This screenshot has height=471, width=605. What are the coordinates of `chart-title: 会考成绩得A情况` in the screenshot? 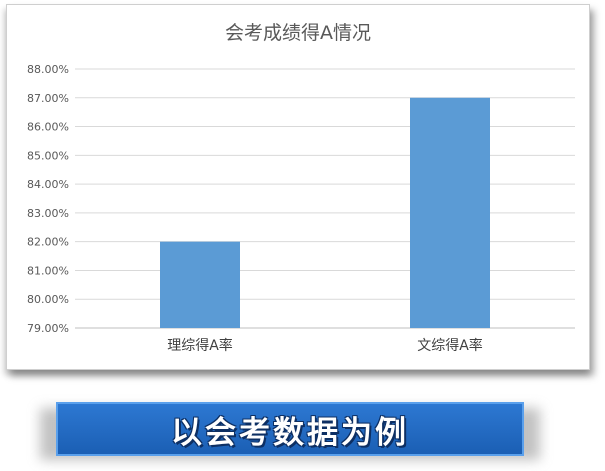 It's located at (298, 33).